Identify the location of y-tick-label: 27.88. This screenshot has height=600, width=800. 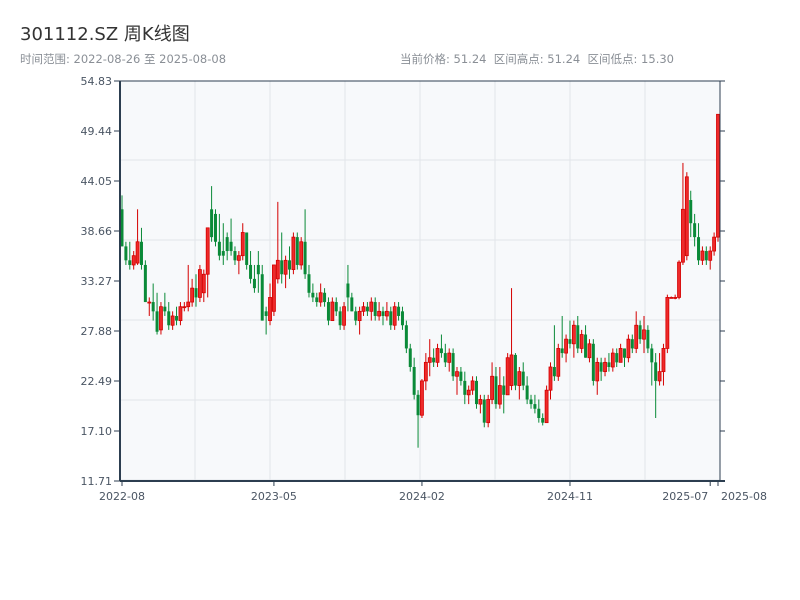
(97, 331).